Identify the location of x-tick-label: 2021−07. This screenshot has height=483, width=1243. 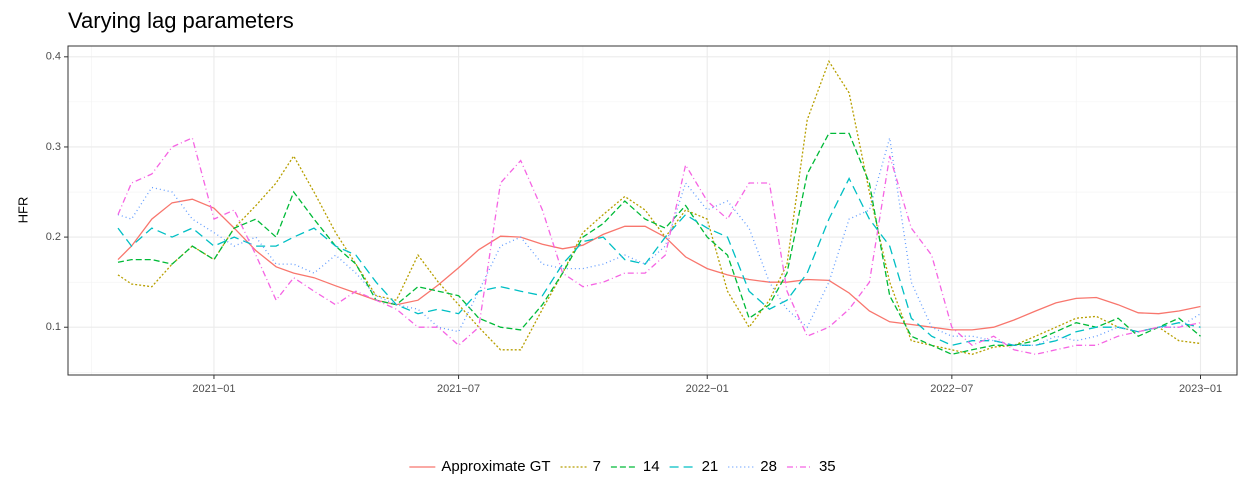
(458, 389).